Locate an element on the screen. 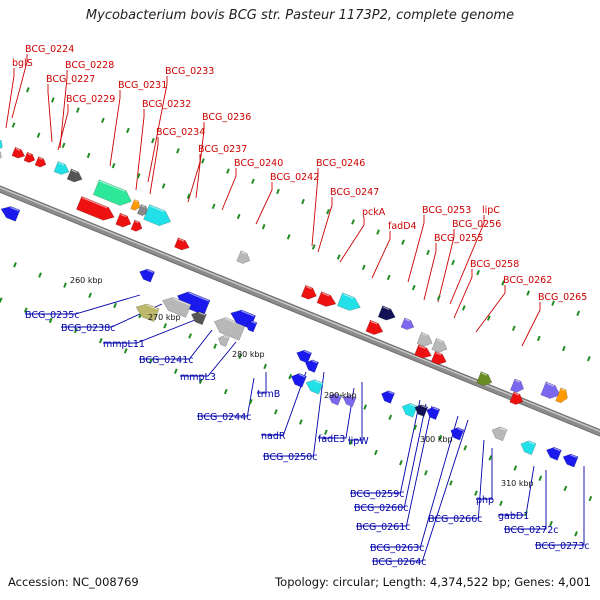  forward-gene-label: BCG_0240 is located at coordinates (258, 163).